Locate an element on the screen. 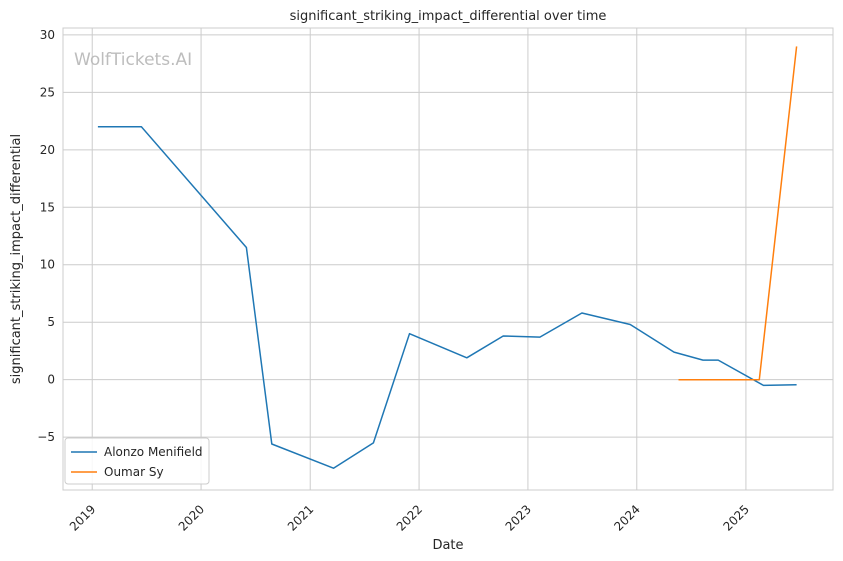  x-tick-label: 2020 is located at coordinates (191, 517).